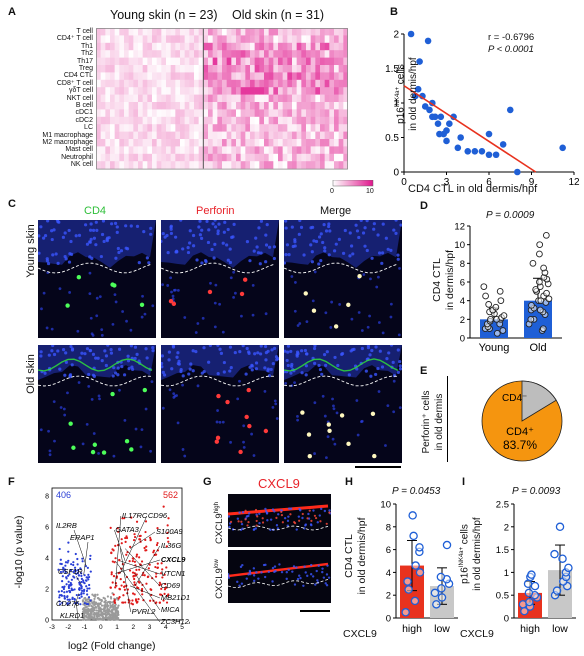 This screenshot has height=656, width=584. I want to click on g-cxcl9-cell, so click(256, 521).